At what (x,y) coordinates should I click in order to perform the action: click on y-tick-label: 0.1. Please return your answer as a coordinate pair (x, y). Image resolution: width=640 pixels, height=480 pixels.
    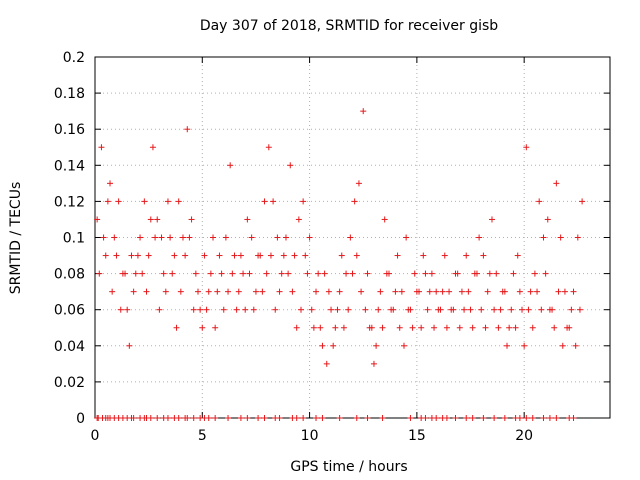
    Looking at the image, I should click on (74, 239).